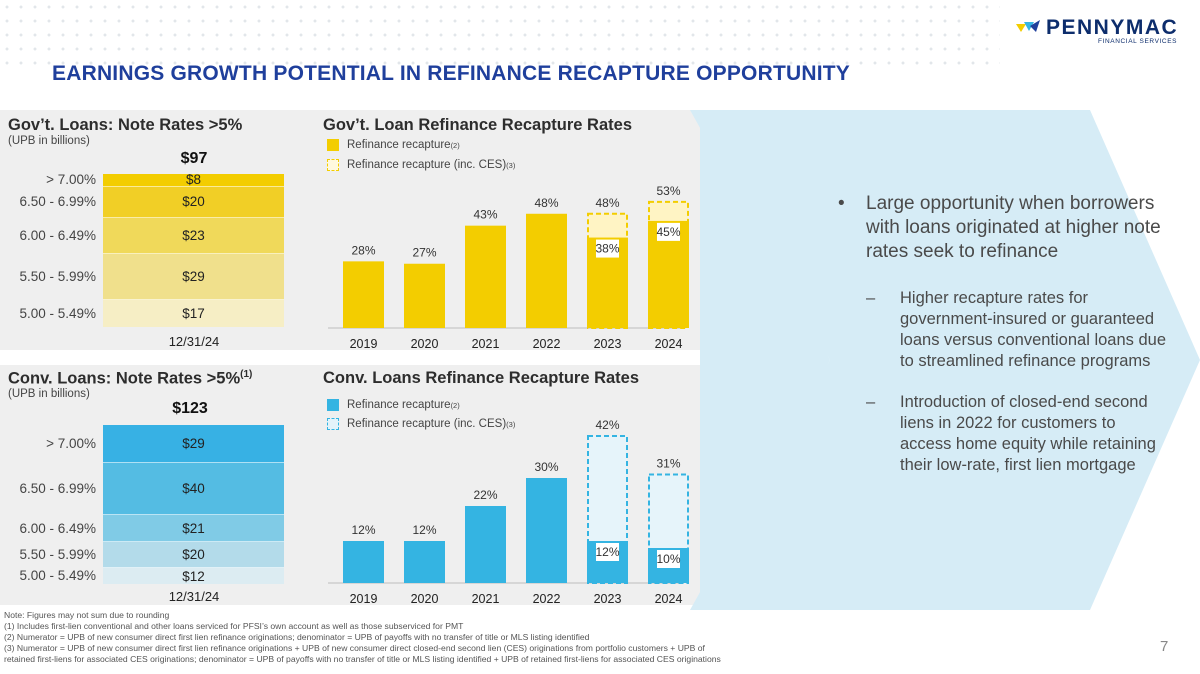 The width and height of the screenshot is (1200, 674). Describe the element at coordinates (399, 145) in the screenshot. I see `gov-legend-solid-label: Refinance recapture` at that location.